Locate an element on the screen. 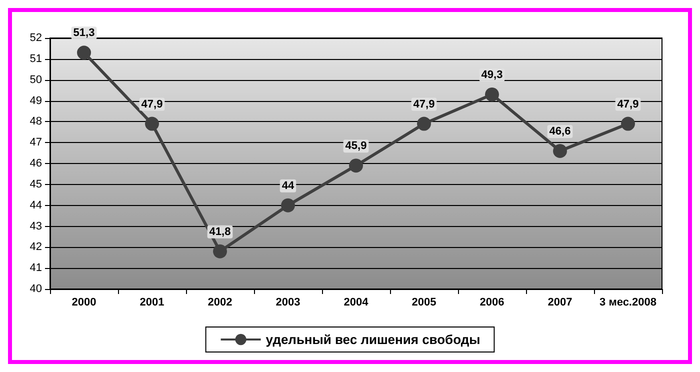 Image resolution: width=700 pixels, height=372 pixels. data-label: 51,3 is located at coordinates (84, 33).